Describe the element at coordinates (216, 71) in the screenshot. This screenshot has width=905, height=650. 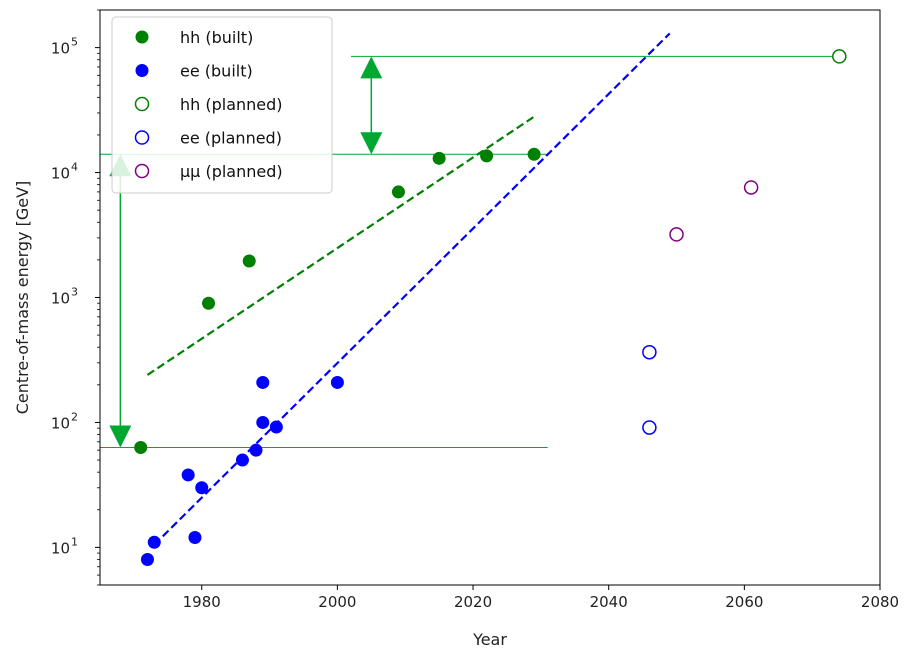
I see `legend-entry-label: ee (built)` at that location.